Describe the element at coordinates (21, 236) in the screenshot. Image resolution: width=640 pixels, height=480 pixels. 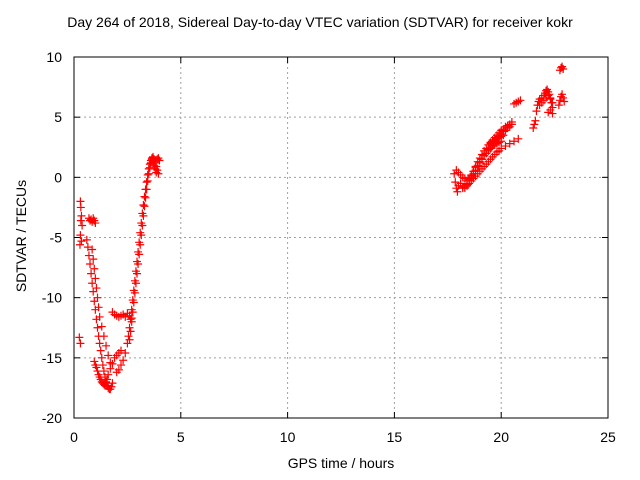
I see `y-axis-label: SDTVAR / TECUs` at that location.